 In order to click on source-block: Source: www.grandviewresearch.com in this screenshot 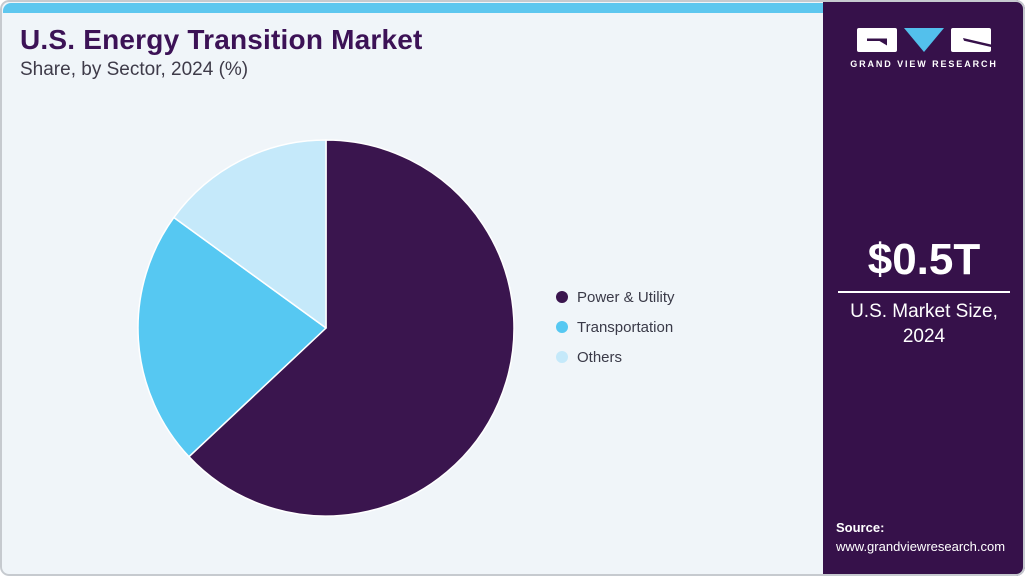, I will do `click(920, 538)`.